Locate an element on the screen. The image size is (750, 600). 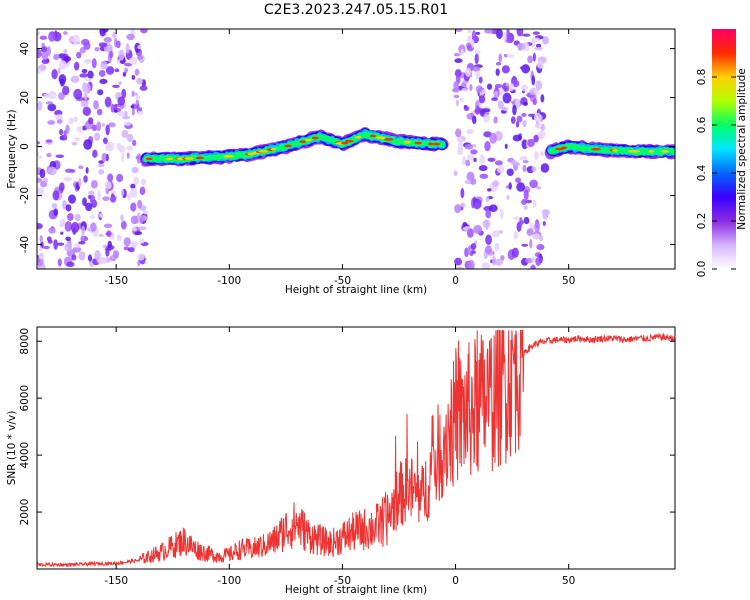
spectrogram-xtick-label: -150 is located at coordinates (116, 281).